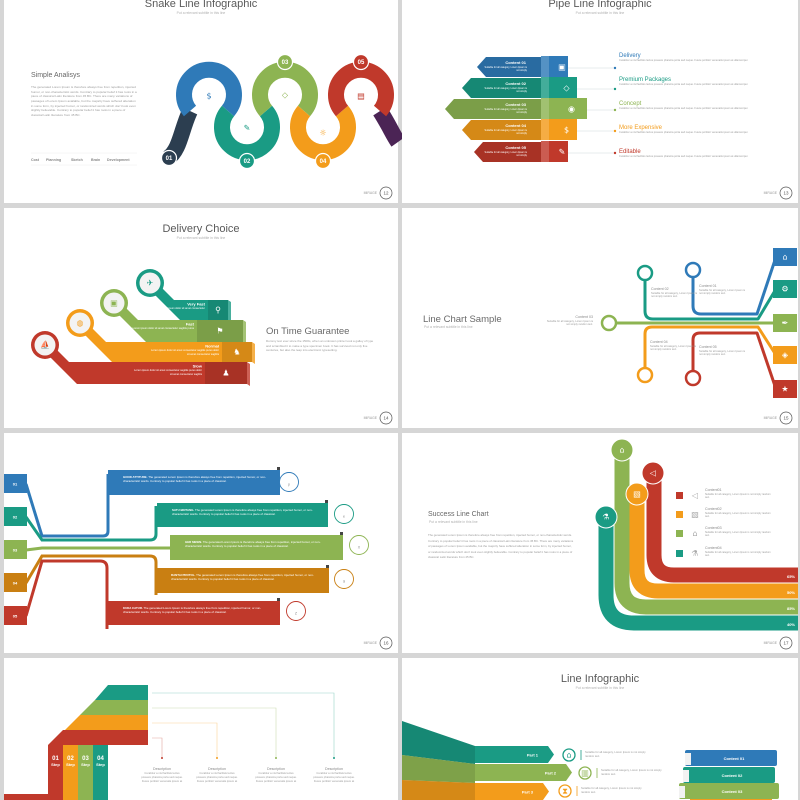  I want to click on row-lead: GER MESIN., so click(194, 542).